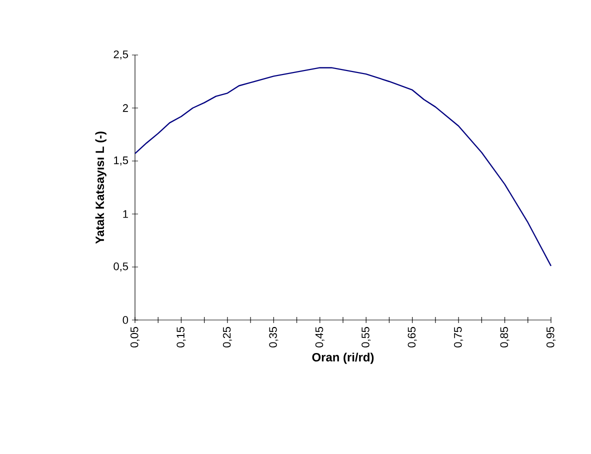 The width and height of the screenshot is (591, 454). I want to click on y-tick-label: 1,5, so click(121, 161).